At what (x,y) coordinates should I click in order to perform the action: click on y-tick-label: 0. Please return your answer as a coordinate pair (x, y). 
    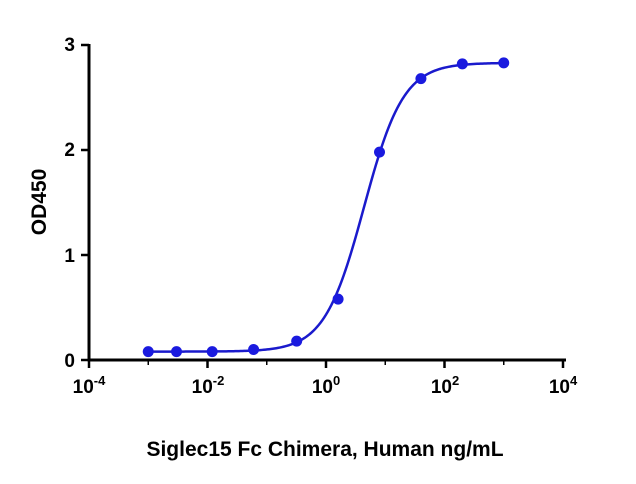
    Looking at the image, I should click on (69, 361).